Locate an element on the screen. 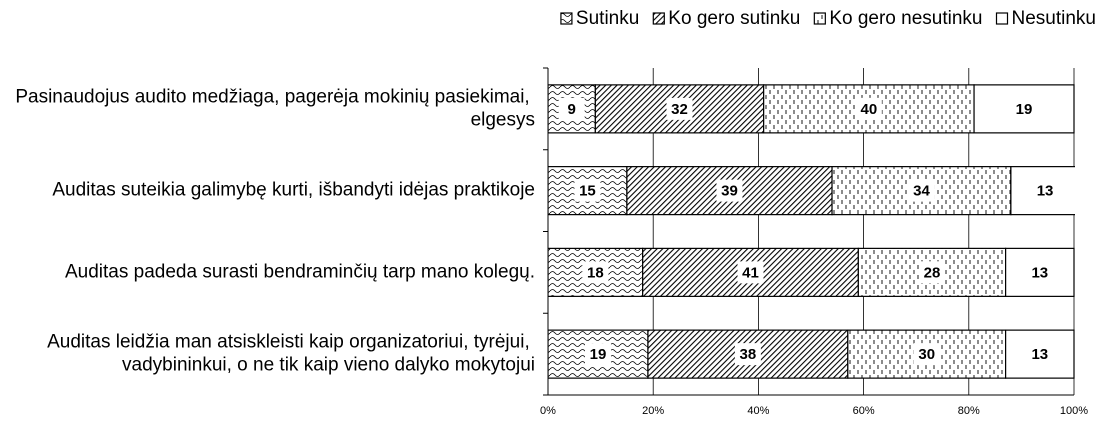  legend-label: Nesutinku is located at coordinates (1054, 18).